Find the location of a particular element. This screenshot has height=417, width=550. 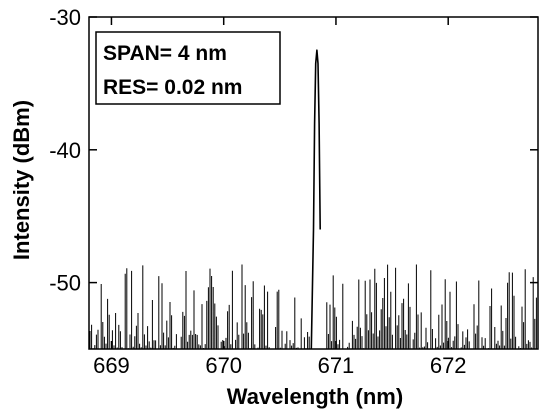

y-tick-label--30: -30 is located at coordinates (65, 17).